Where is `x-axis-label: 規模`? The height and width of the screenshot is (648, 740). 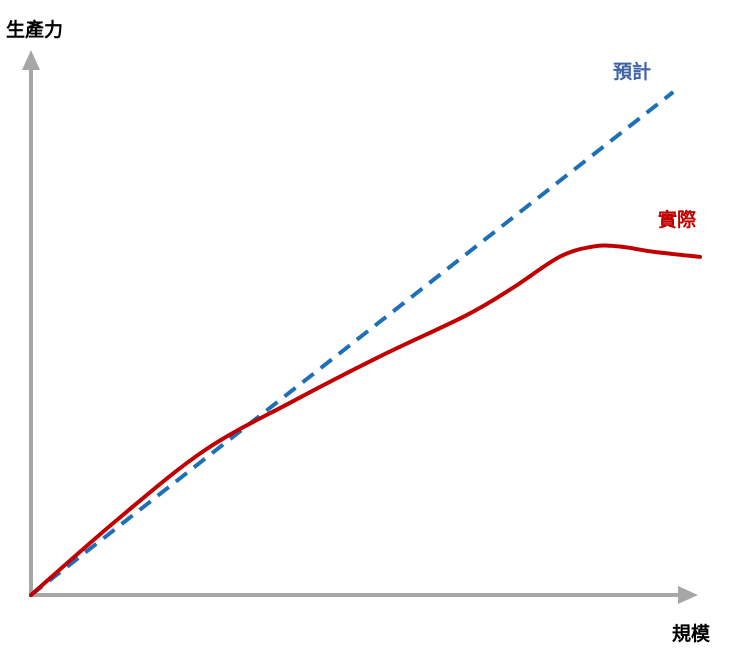
x-axis-label: 規模 is located at coordinates (691, 633).